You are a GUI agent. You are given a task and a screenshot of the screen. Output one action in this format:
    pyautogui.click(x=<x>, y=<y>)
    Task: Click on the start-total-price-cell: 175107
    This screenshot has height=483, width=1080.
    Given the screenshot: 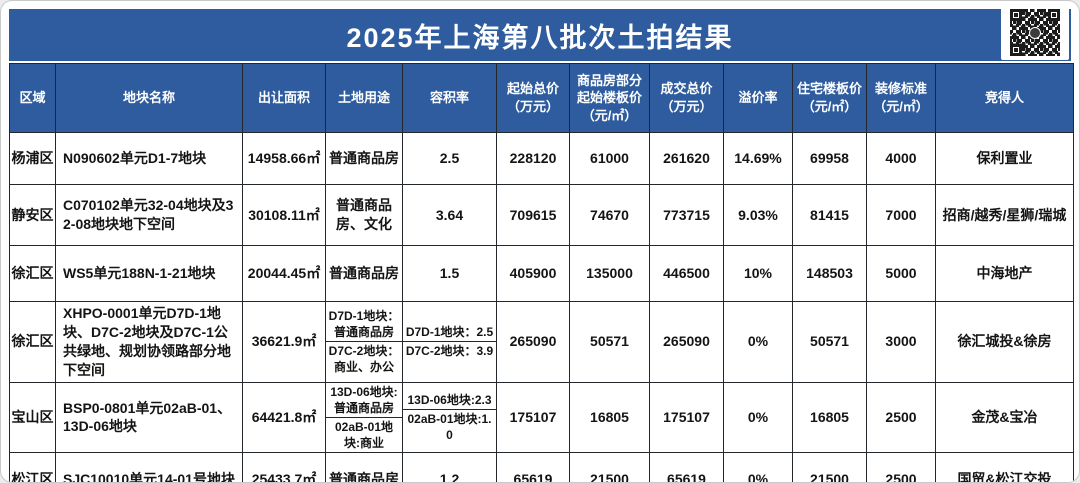 What is the action you would take?
    pyautogui.click(x=533, y=417)
    